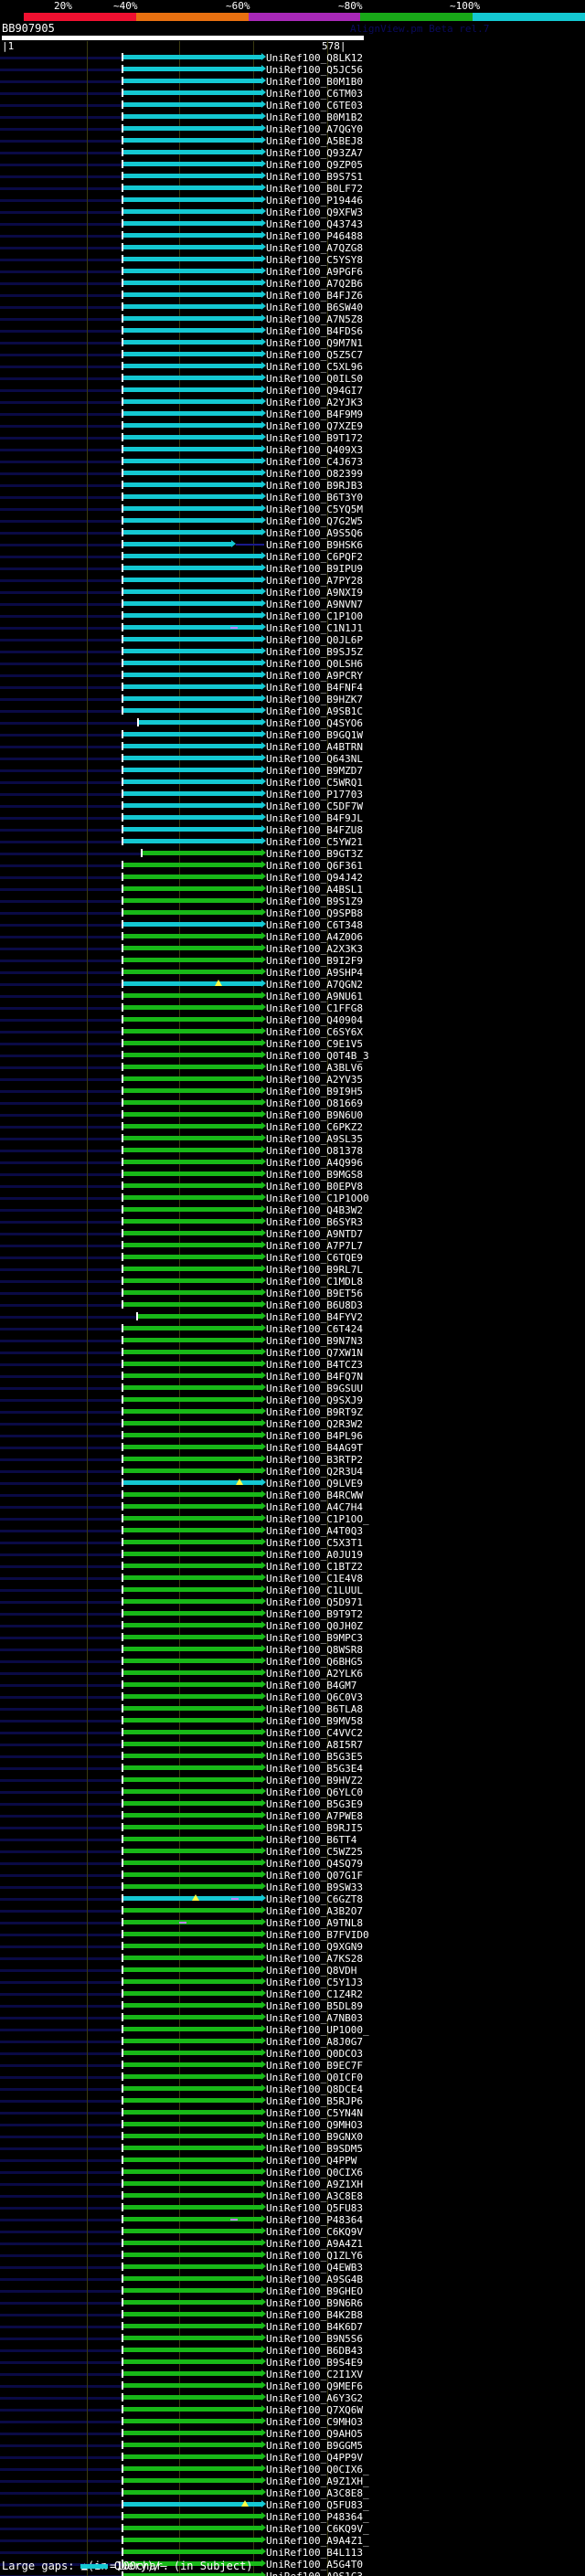  I want to click on hit-accession-label: UniRef100_A4C7H4, so click(314, 1507).